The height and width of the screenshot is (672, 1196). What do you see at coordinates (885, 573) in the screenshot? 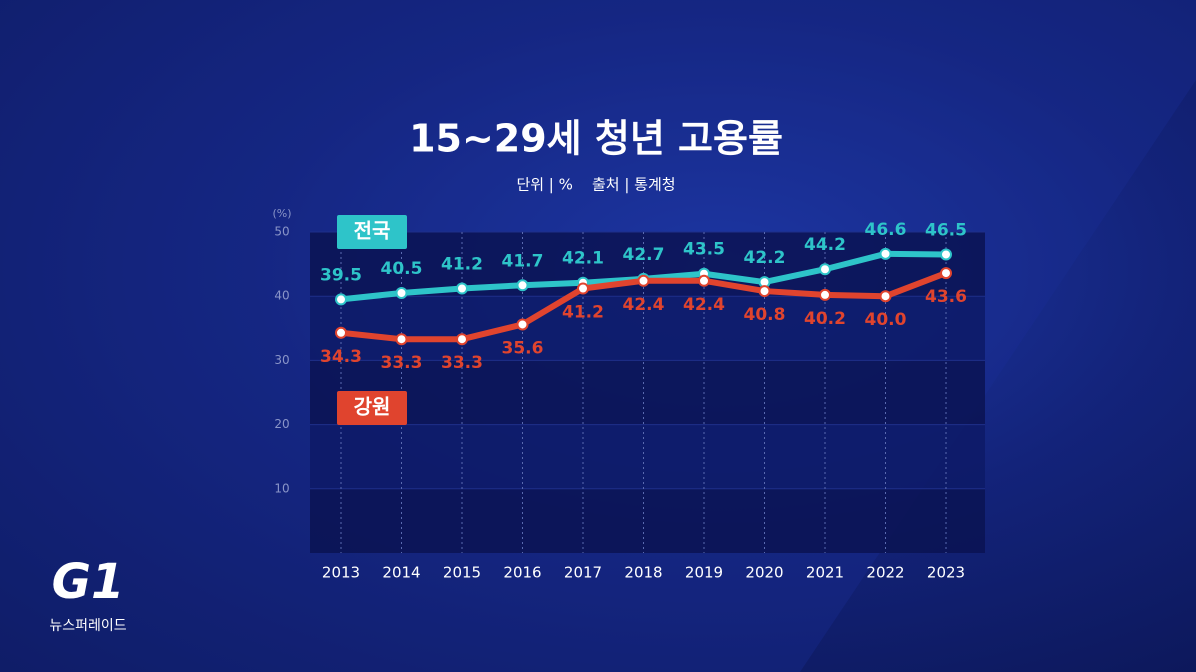
I see `x-tick-label: 2022` at bounding box center [885, 573].